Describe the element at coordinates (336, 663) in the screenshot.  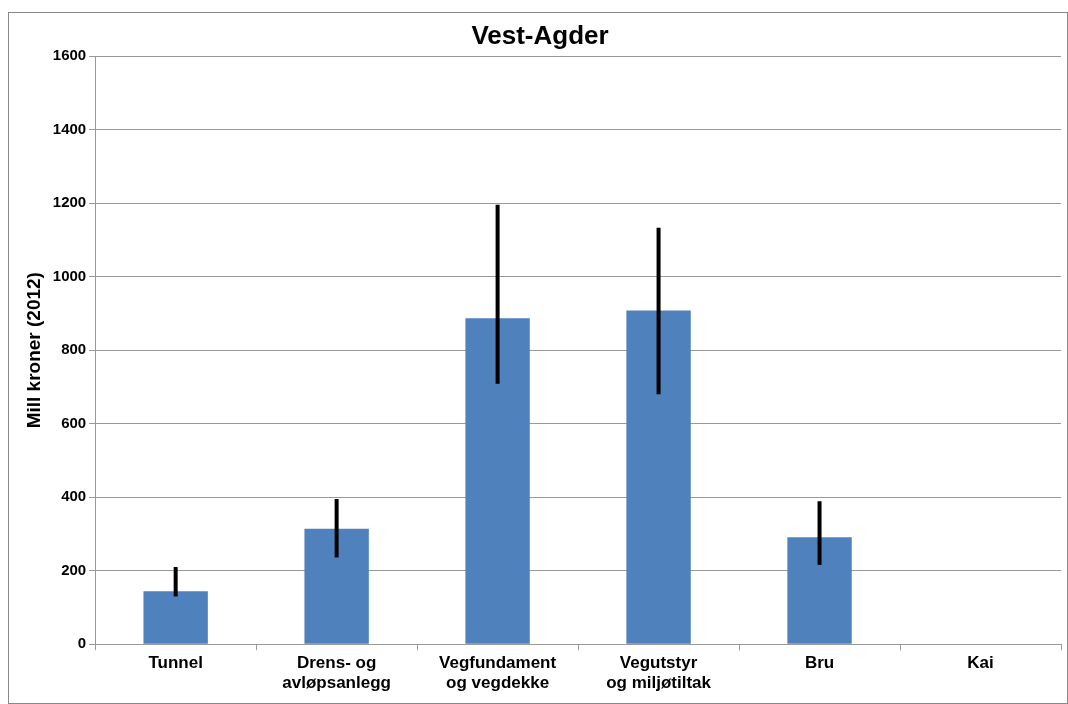
I see `category-label: Drens- og` at that location.